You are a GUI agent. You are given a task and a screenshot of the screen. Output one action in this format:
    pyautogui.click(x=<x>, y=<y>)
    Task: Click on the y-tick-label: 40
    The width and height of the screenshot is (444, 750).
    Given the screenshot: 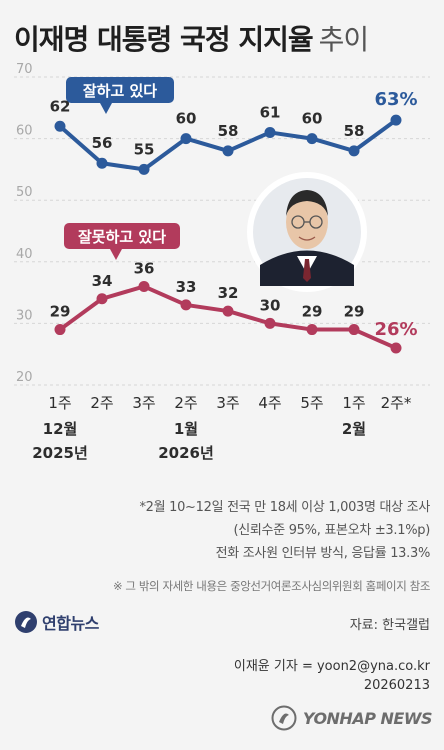 What is the action you would take?
    pyautogui.click(x=24, y=254)
    